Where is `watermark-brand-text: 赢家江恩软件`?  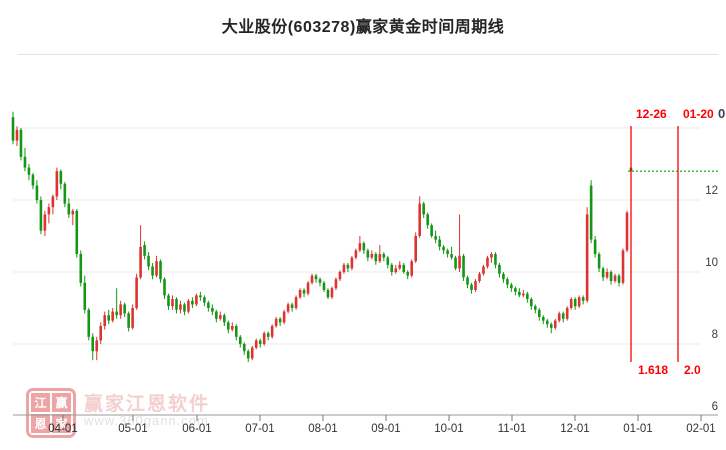
watermark-brand-text: 赢家江恩软件 is located at coordinates (147, 404).